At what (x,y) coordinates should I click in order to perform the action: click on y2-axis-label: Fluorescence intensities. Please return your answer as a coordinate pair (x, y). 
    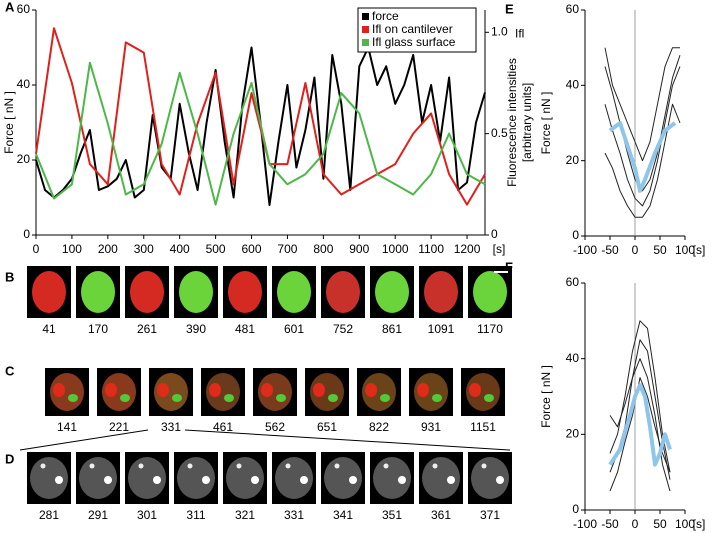
    Looking at the image, I should click on (512, 122).